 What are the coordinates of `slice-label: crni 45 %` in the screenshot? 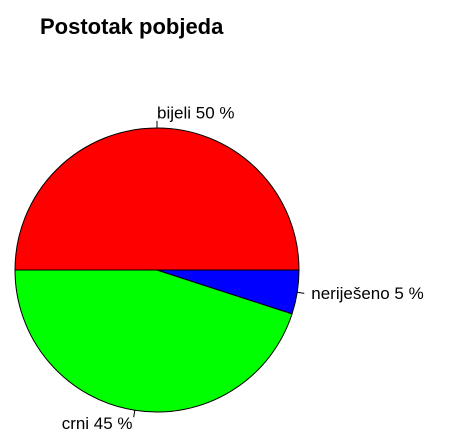 It's located at (97, 423).